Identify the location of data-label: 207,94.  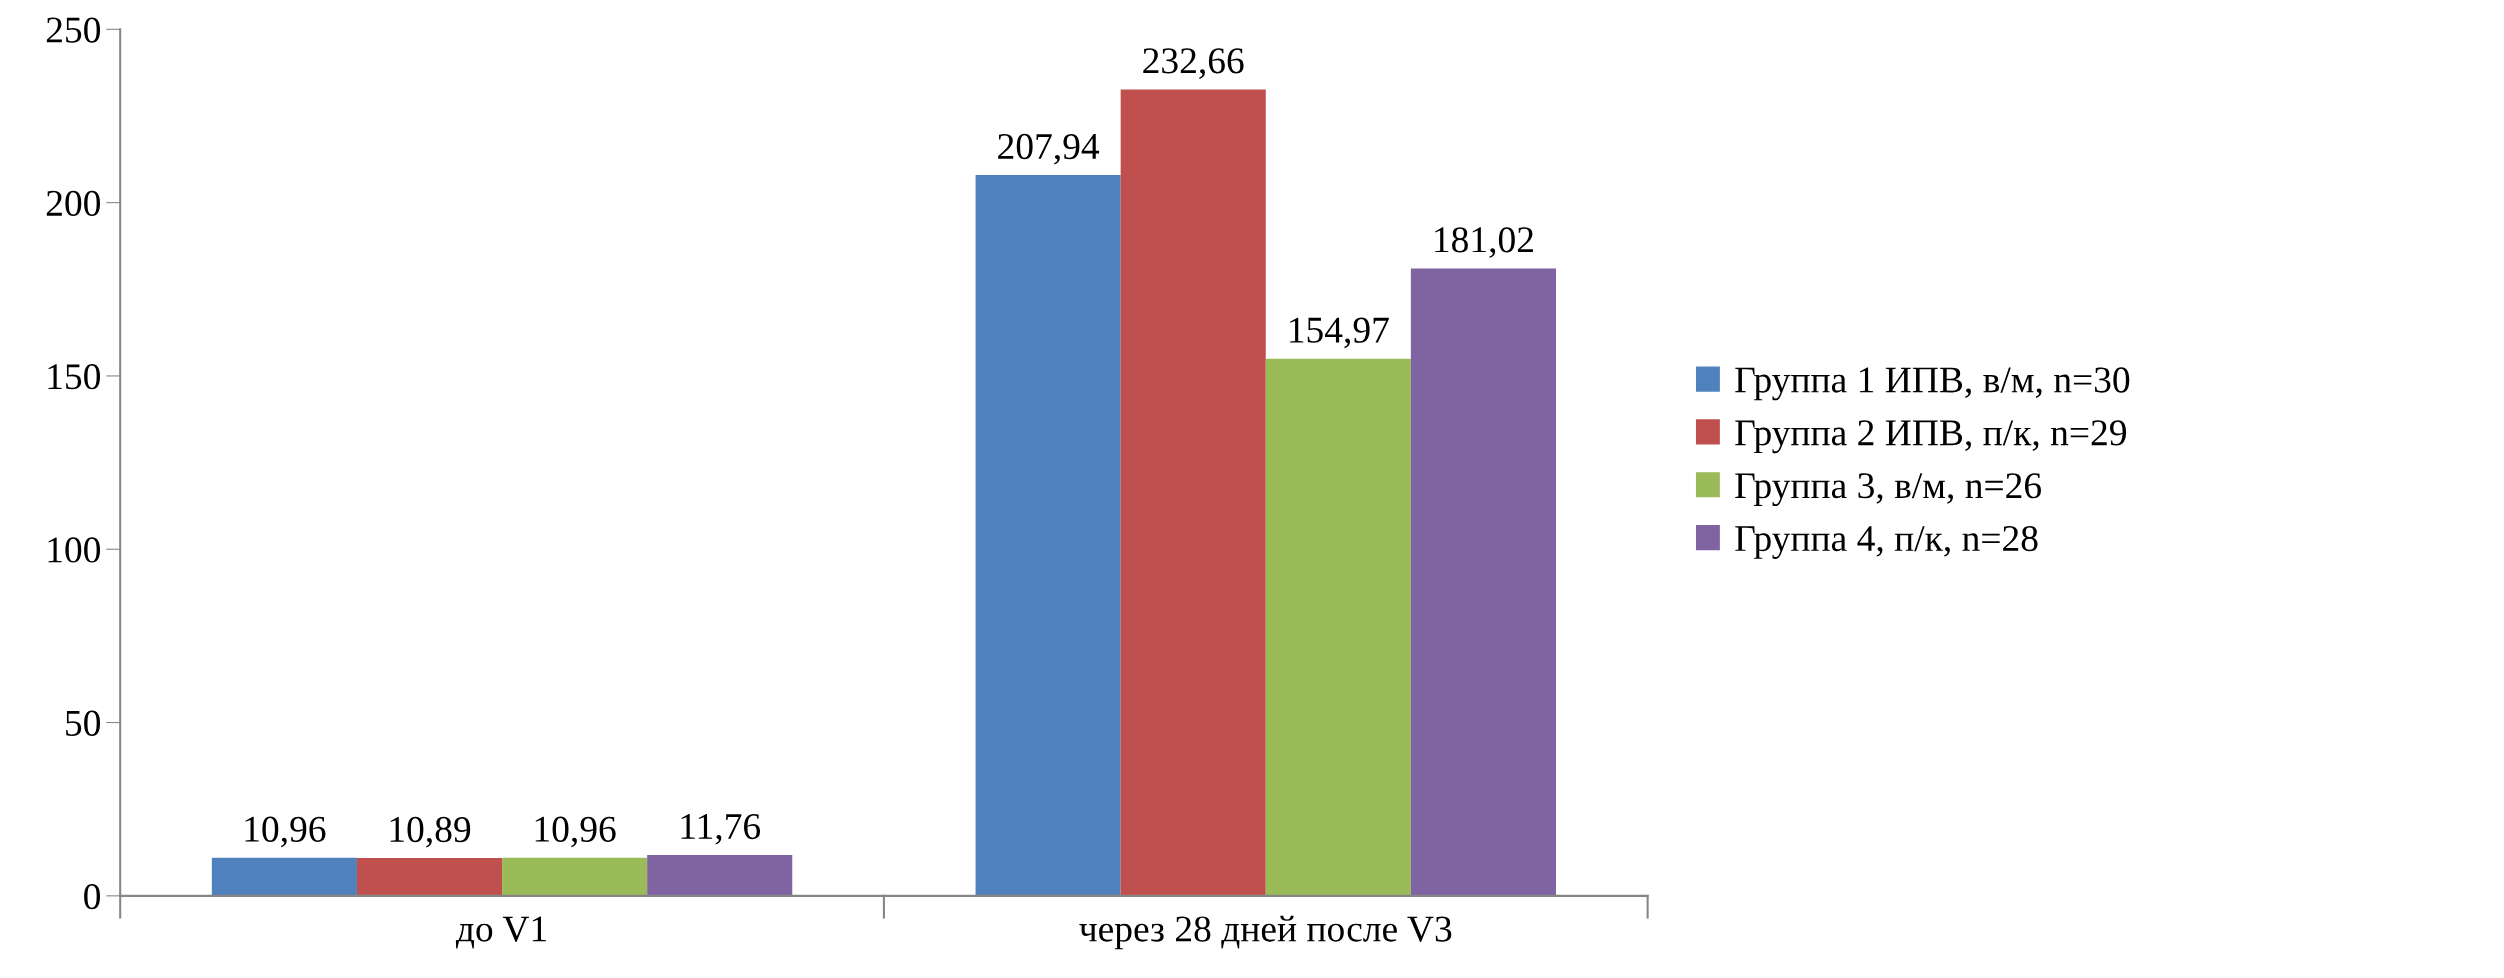
(1049, 149).